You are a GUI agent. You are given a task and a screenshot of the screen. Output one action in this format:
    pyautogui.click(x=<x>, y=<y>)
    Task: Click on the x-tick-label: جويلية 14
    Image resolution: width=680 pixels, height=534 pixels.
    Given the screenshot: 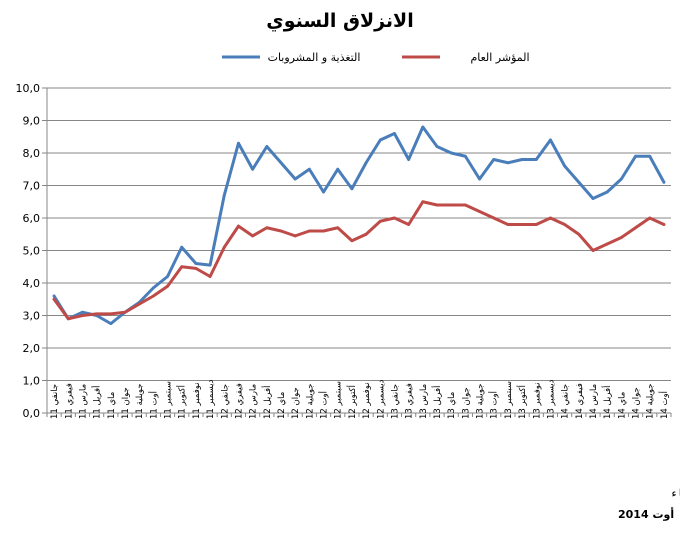 What is the action you would take?
    pyautogui.click(x=651, y=401)
    